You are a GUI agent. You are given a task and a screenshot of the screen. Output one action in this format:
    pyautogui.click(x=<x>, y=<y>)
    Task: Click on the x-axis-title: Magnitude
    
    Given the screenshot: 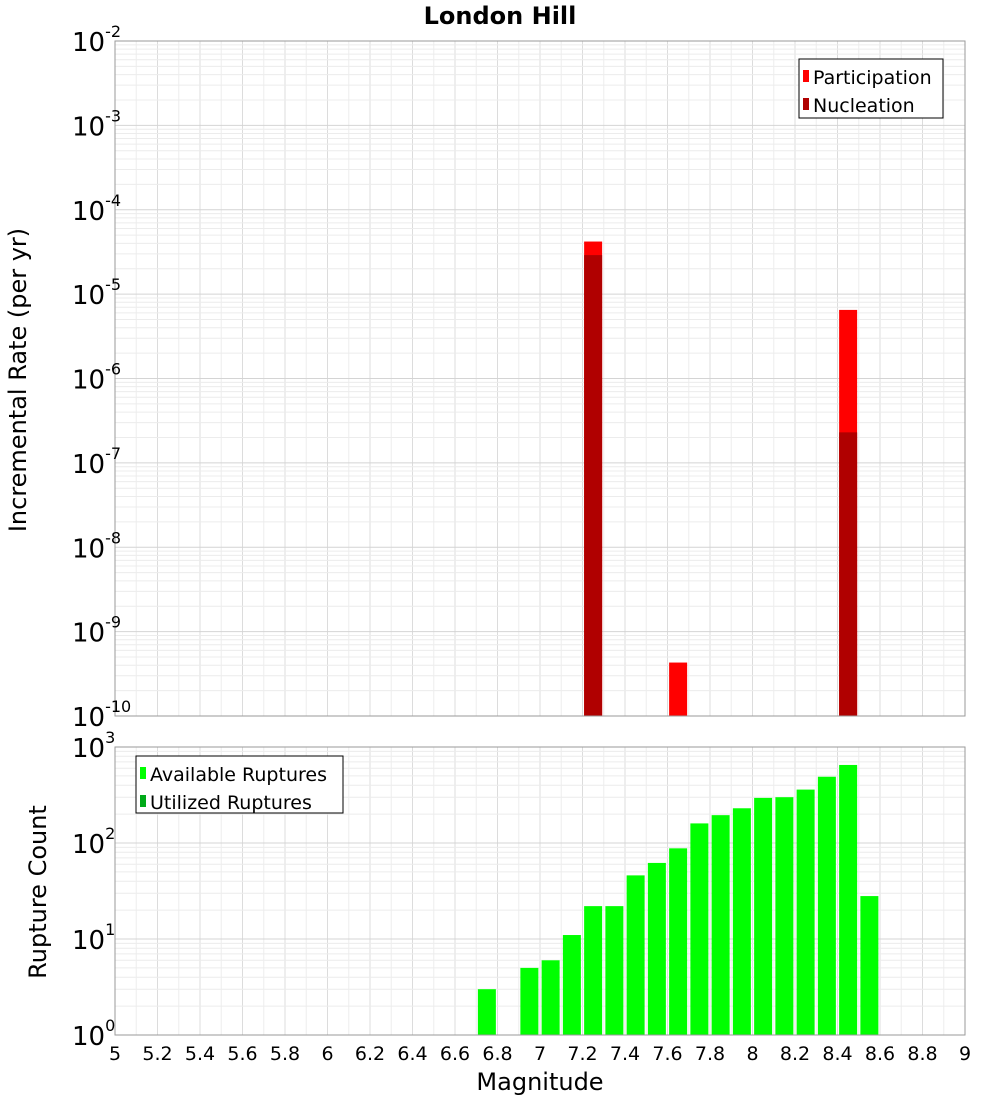 What is the action you would take?
    pyautogui.click(x=539, y=1082)
    